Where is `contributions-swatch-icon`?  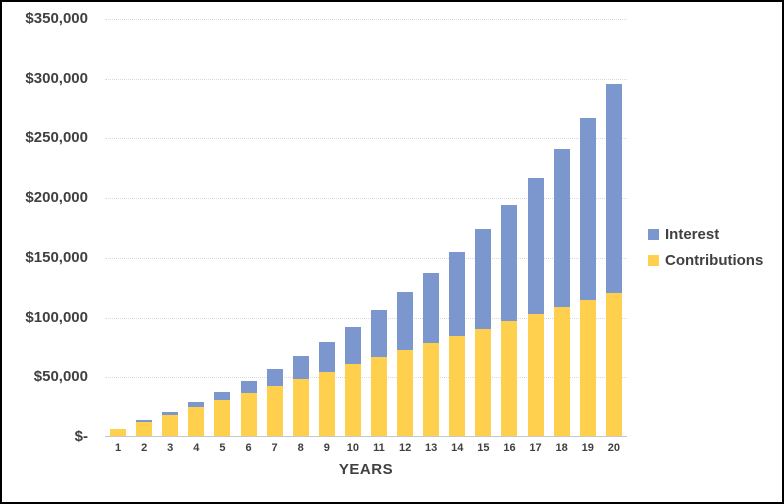 contributions-swatch-icon is located at coordinates (653, 260).